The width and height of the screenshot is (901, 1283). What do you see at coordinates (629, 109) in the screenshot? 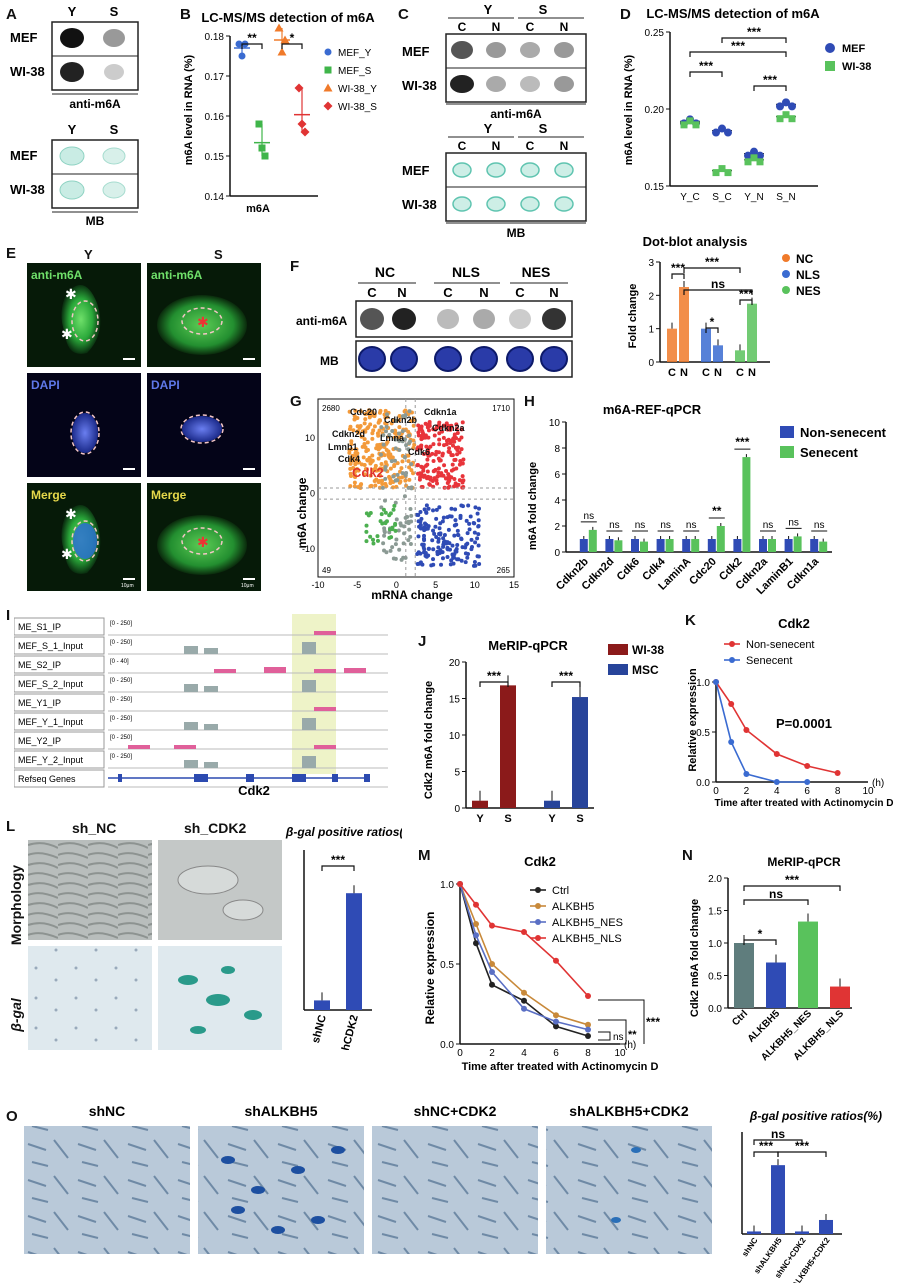
I see `y-axis-label: m6A level in RNA (%)` at bounding box center [629, 109].